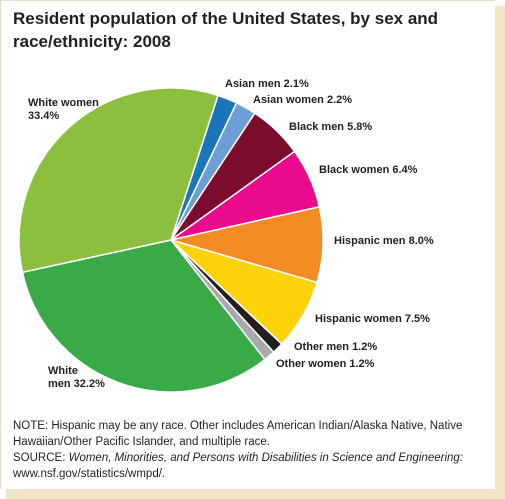 The width and height of the screenshot is (505, 499). Describe the element at coordinates (302, 100) in the screenshot. I see `slice-label-asian-women: Asian women 2.2%` at that location.